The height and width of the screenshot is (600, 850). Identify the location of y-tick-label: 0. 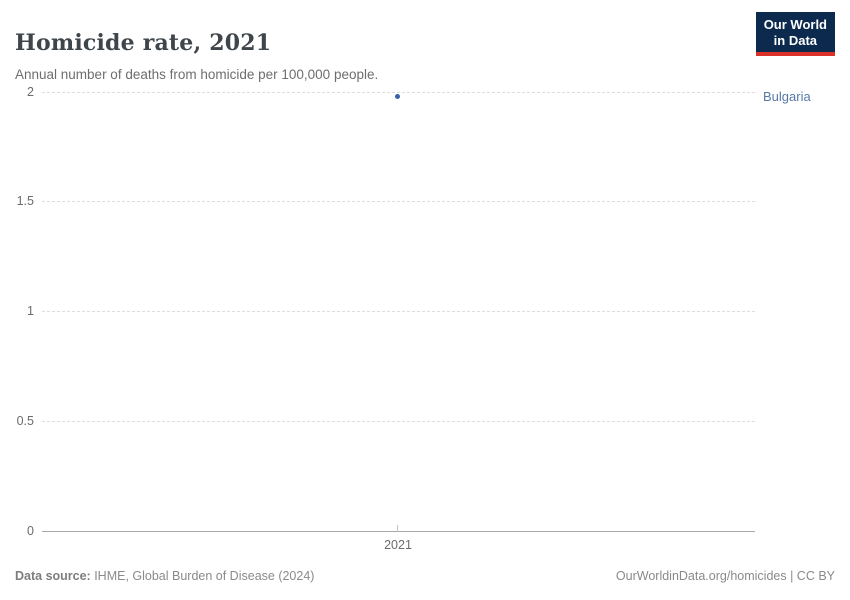
(30, 531).